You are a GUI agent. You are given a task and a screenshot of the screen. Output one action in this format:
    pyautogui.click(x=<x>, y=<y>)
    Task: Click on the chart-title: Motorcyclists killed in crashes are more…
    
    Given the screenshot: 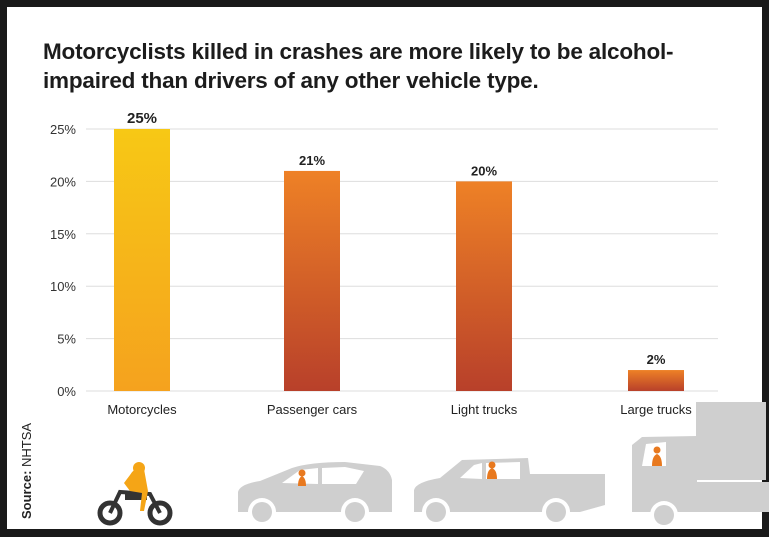 What is the action you would take?
    pyautogui.click(x=358, y=66)
    